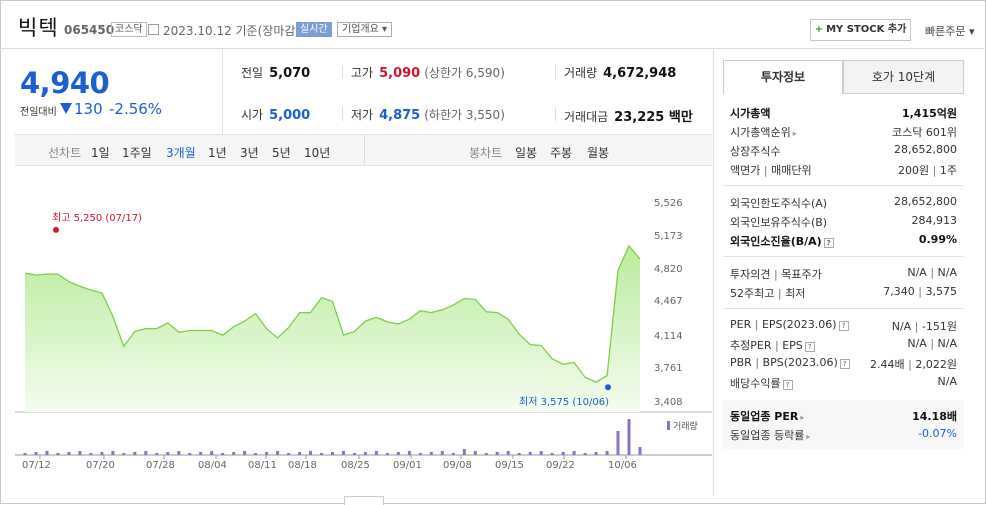  I want to click on plus-icon: +, so click(819, 29).